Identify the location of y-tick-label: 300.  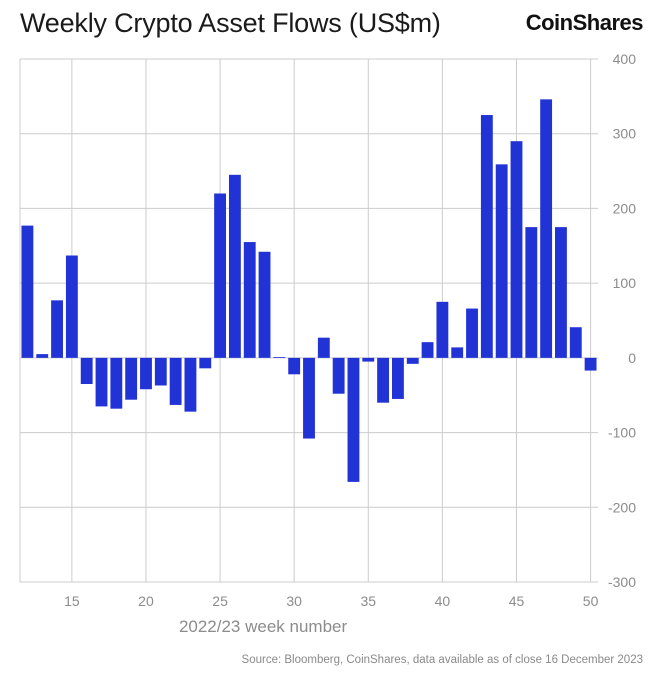
(625, 134).